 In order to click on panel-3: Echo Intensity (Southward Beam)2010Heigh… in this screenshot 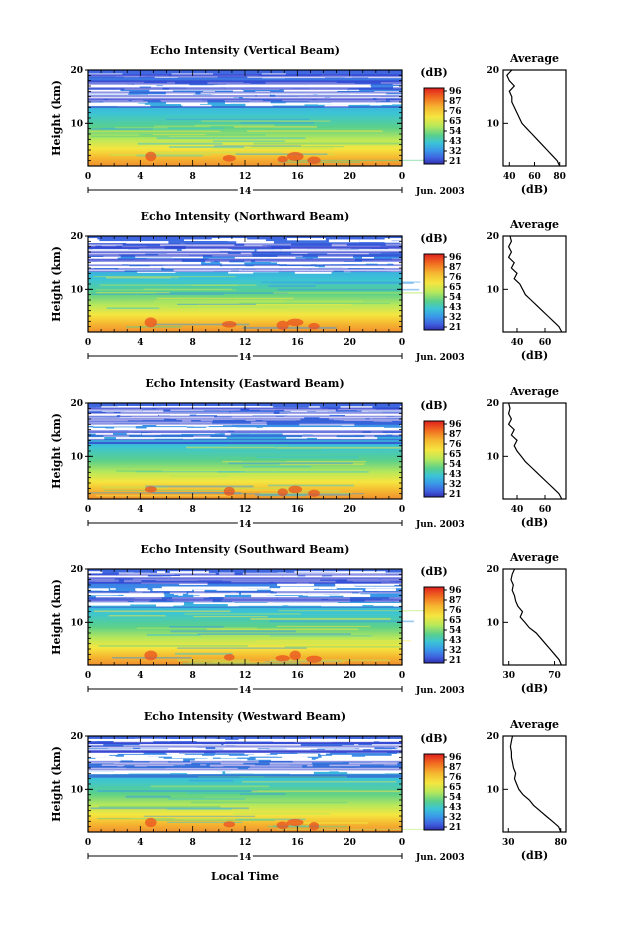, I will do `click(308, 620)`.